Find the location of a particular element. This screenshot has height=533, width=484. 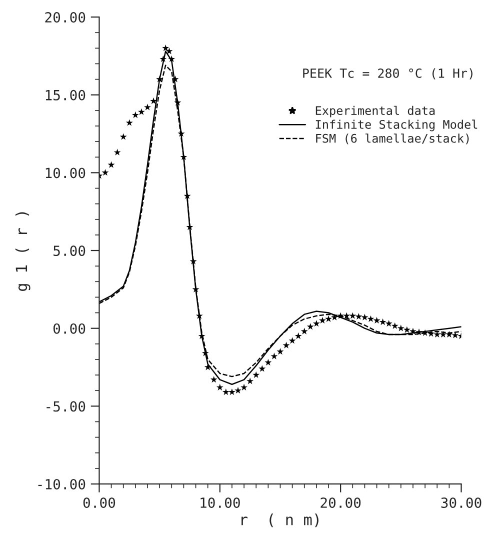

y-tick-label: -5.00 is located at coordinates (66, 406).